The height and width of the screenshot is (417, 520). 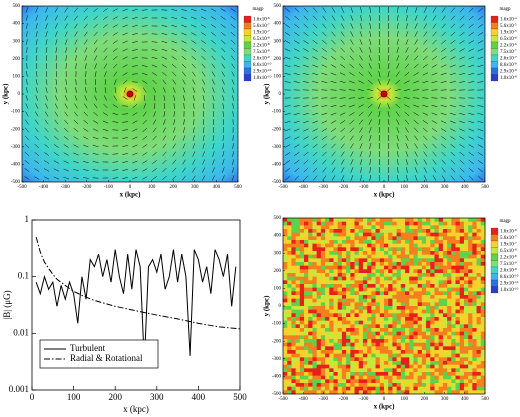 What do you see at coordinates (278, 271) in the screenshot?
I see `y-tick-label: 200` at bounding box center [278, 271].